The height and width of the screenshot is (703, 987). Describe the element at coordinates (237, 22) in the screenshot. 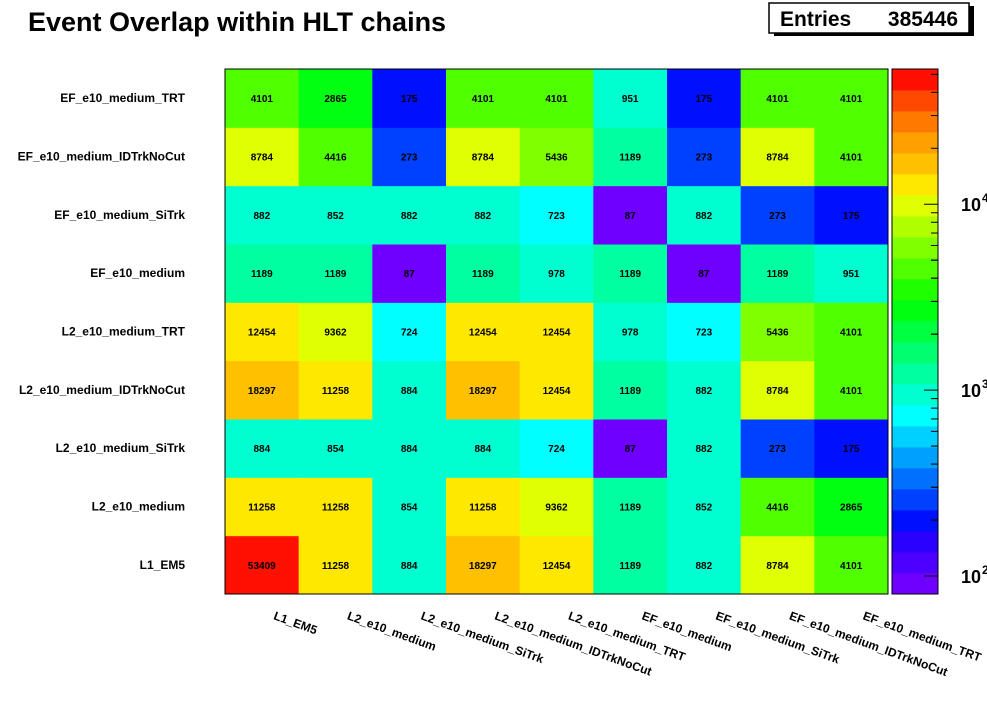

I see `chart-title: Event Overlap within HLT chains` at that location.